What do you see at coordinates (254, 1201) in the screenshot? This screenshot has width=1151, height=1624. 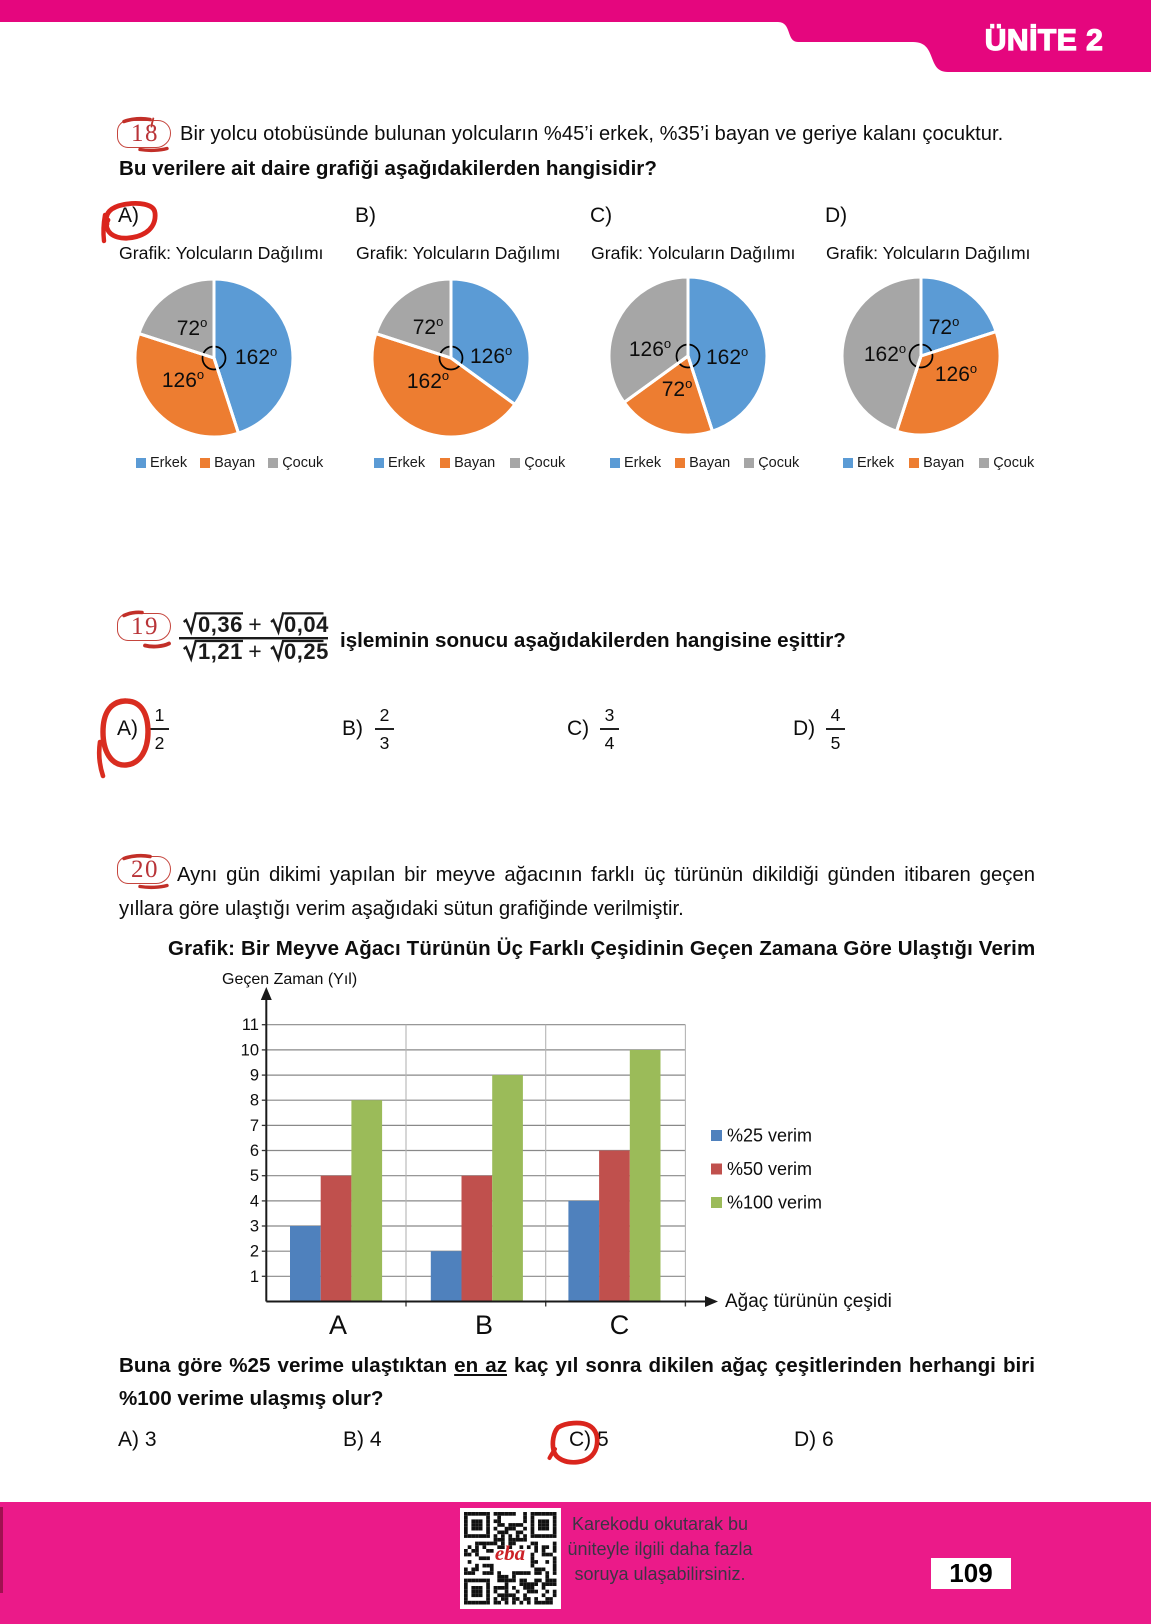 I see `svg-text: 4` at bounding box center [254, 1201].